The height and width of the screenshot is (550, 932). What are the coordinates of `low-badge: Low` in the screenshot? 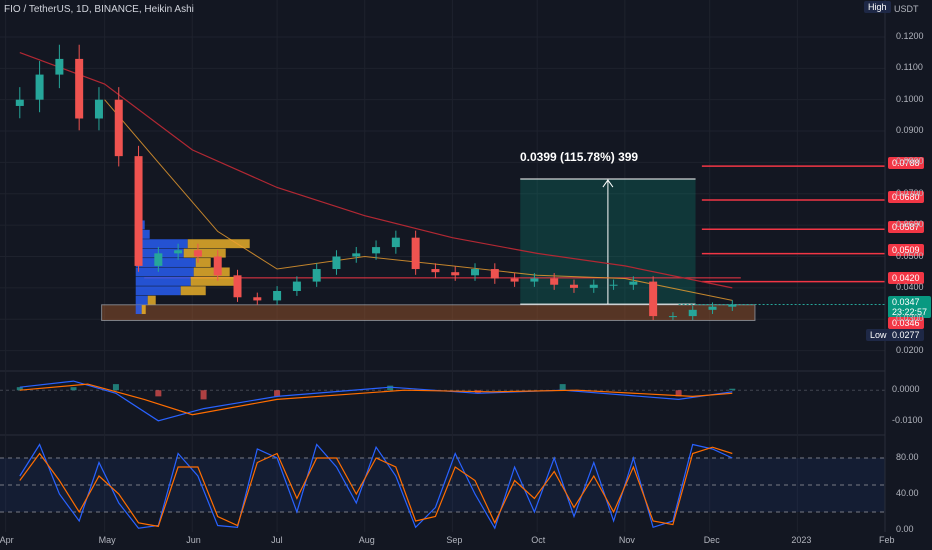 It's located at (878, 335).